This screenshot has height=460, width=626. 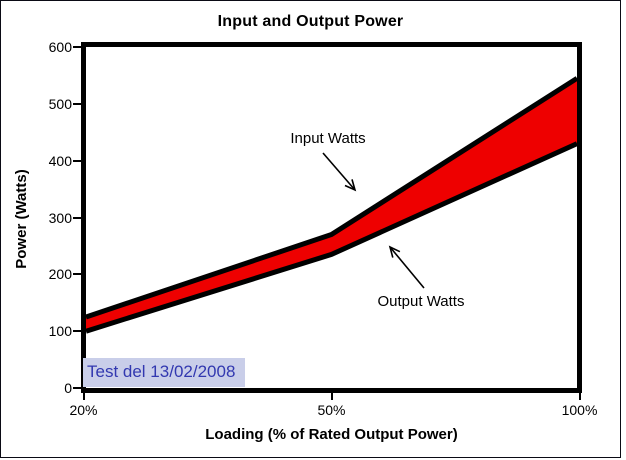 What do you see at coordinates (60, 103) in the screenshot?
I see `y-tick-label: 500` at bounding box center [60, 103].